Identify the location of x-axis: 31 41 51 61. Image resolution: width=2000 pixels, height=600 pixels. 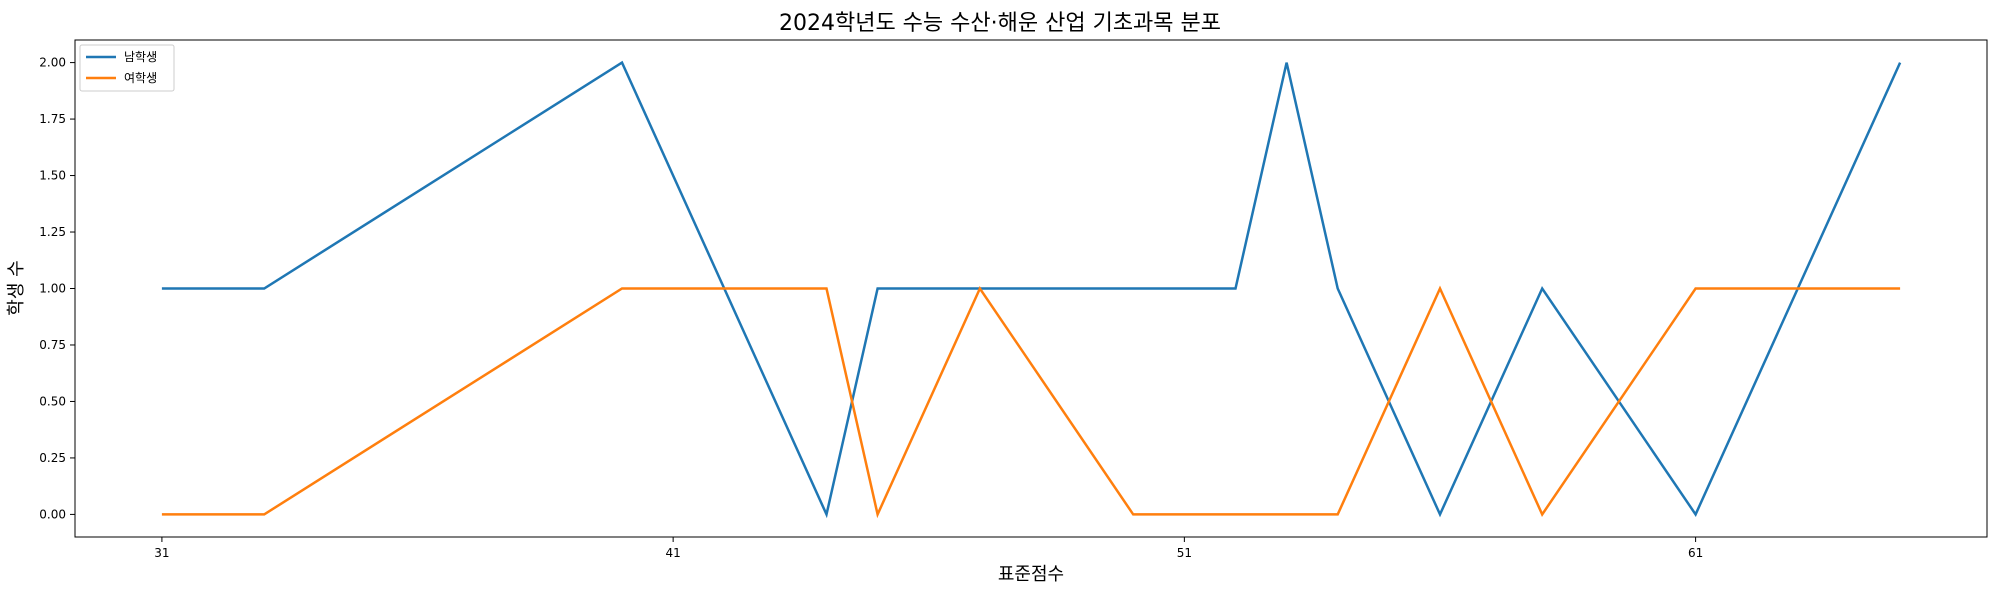
(928, 548).